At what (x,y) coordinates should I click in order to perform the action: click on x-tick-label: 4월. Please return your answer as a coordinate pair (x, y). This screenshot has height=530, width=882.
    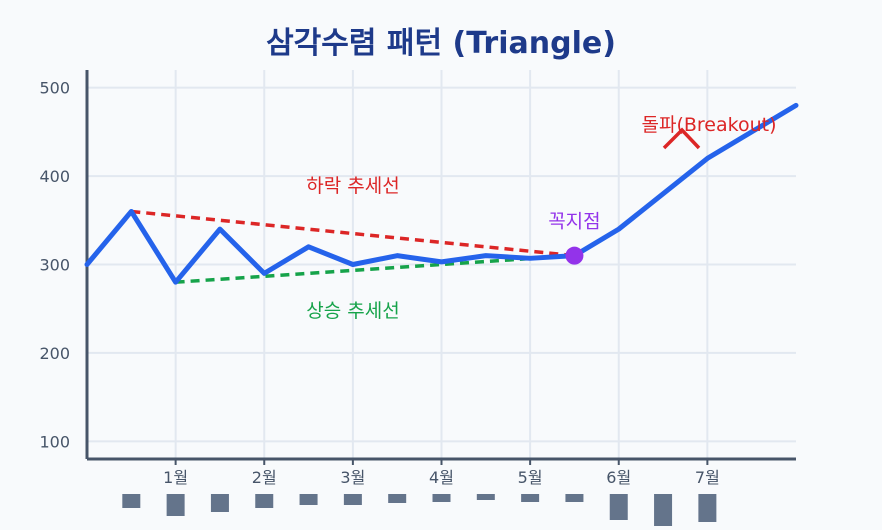
    Looking at the image, I should click on (441, 477).